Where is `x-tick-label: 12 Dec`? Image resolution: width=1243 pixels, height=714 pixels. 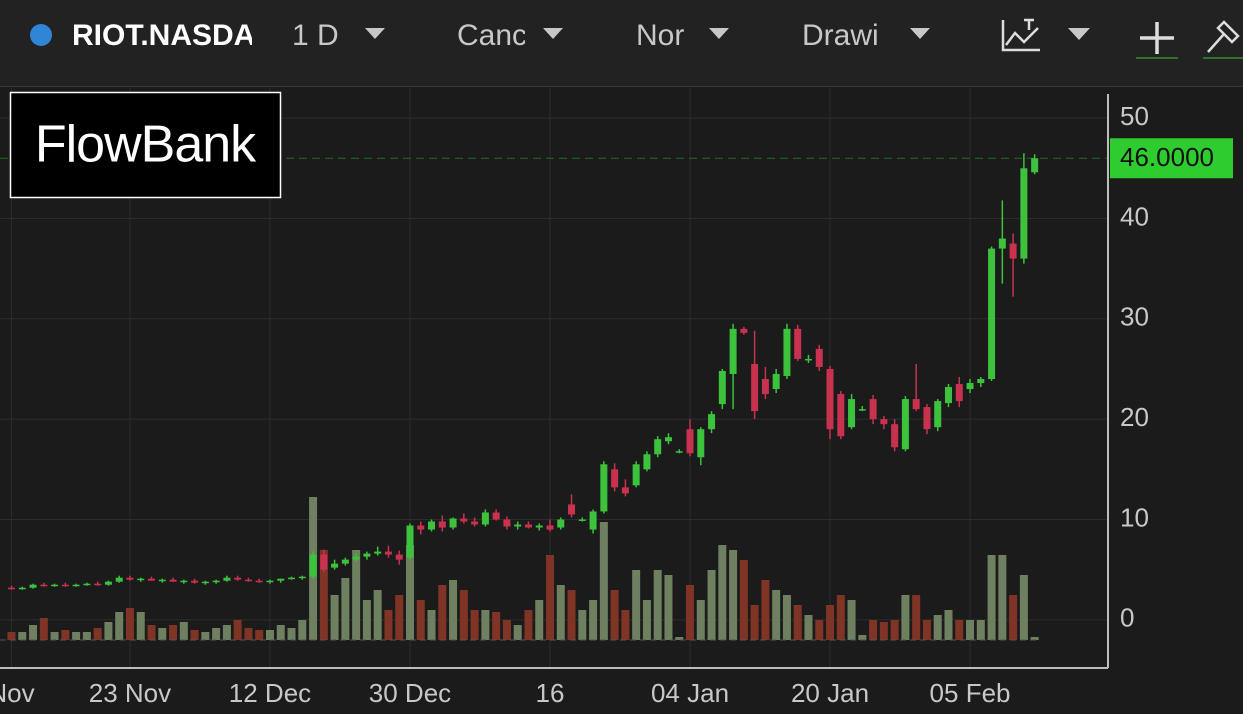 x-tick-label: 12 Dec is located at coordinates (270, 693).